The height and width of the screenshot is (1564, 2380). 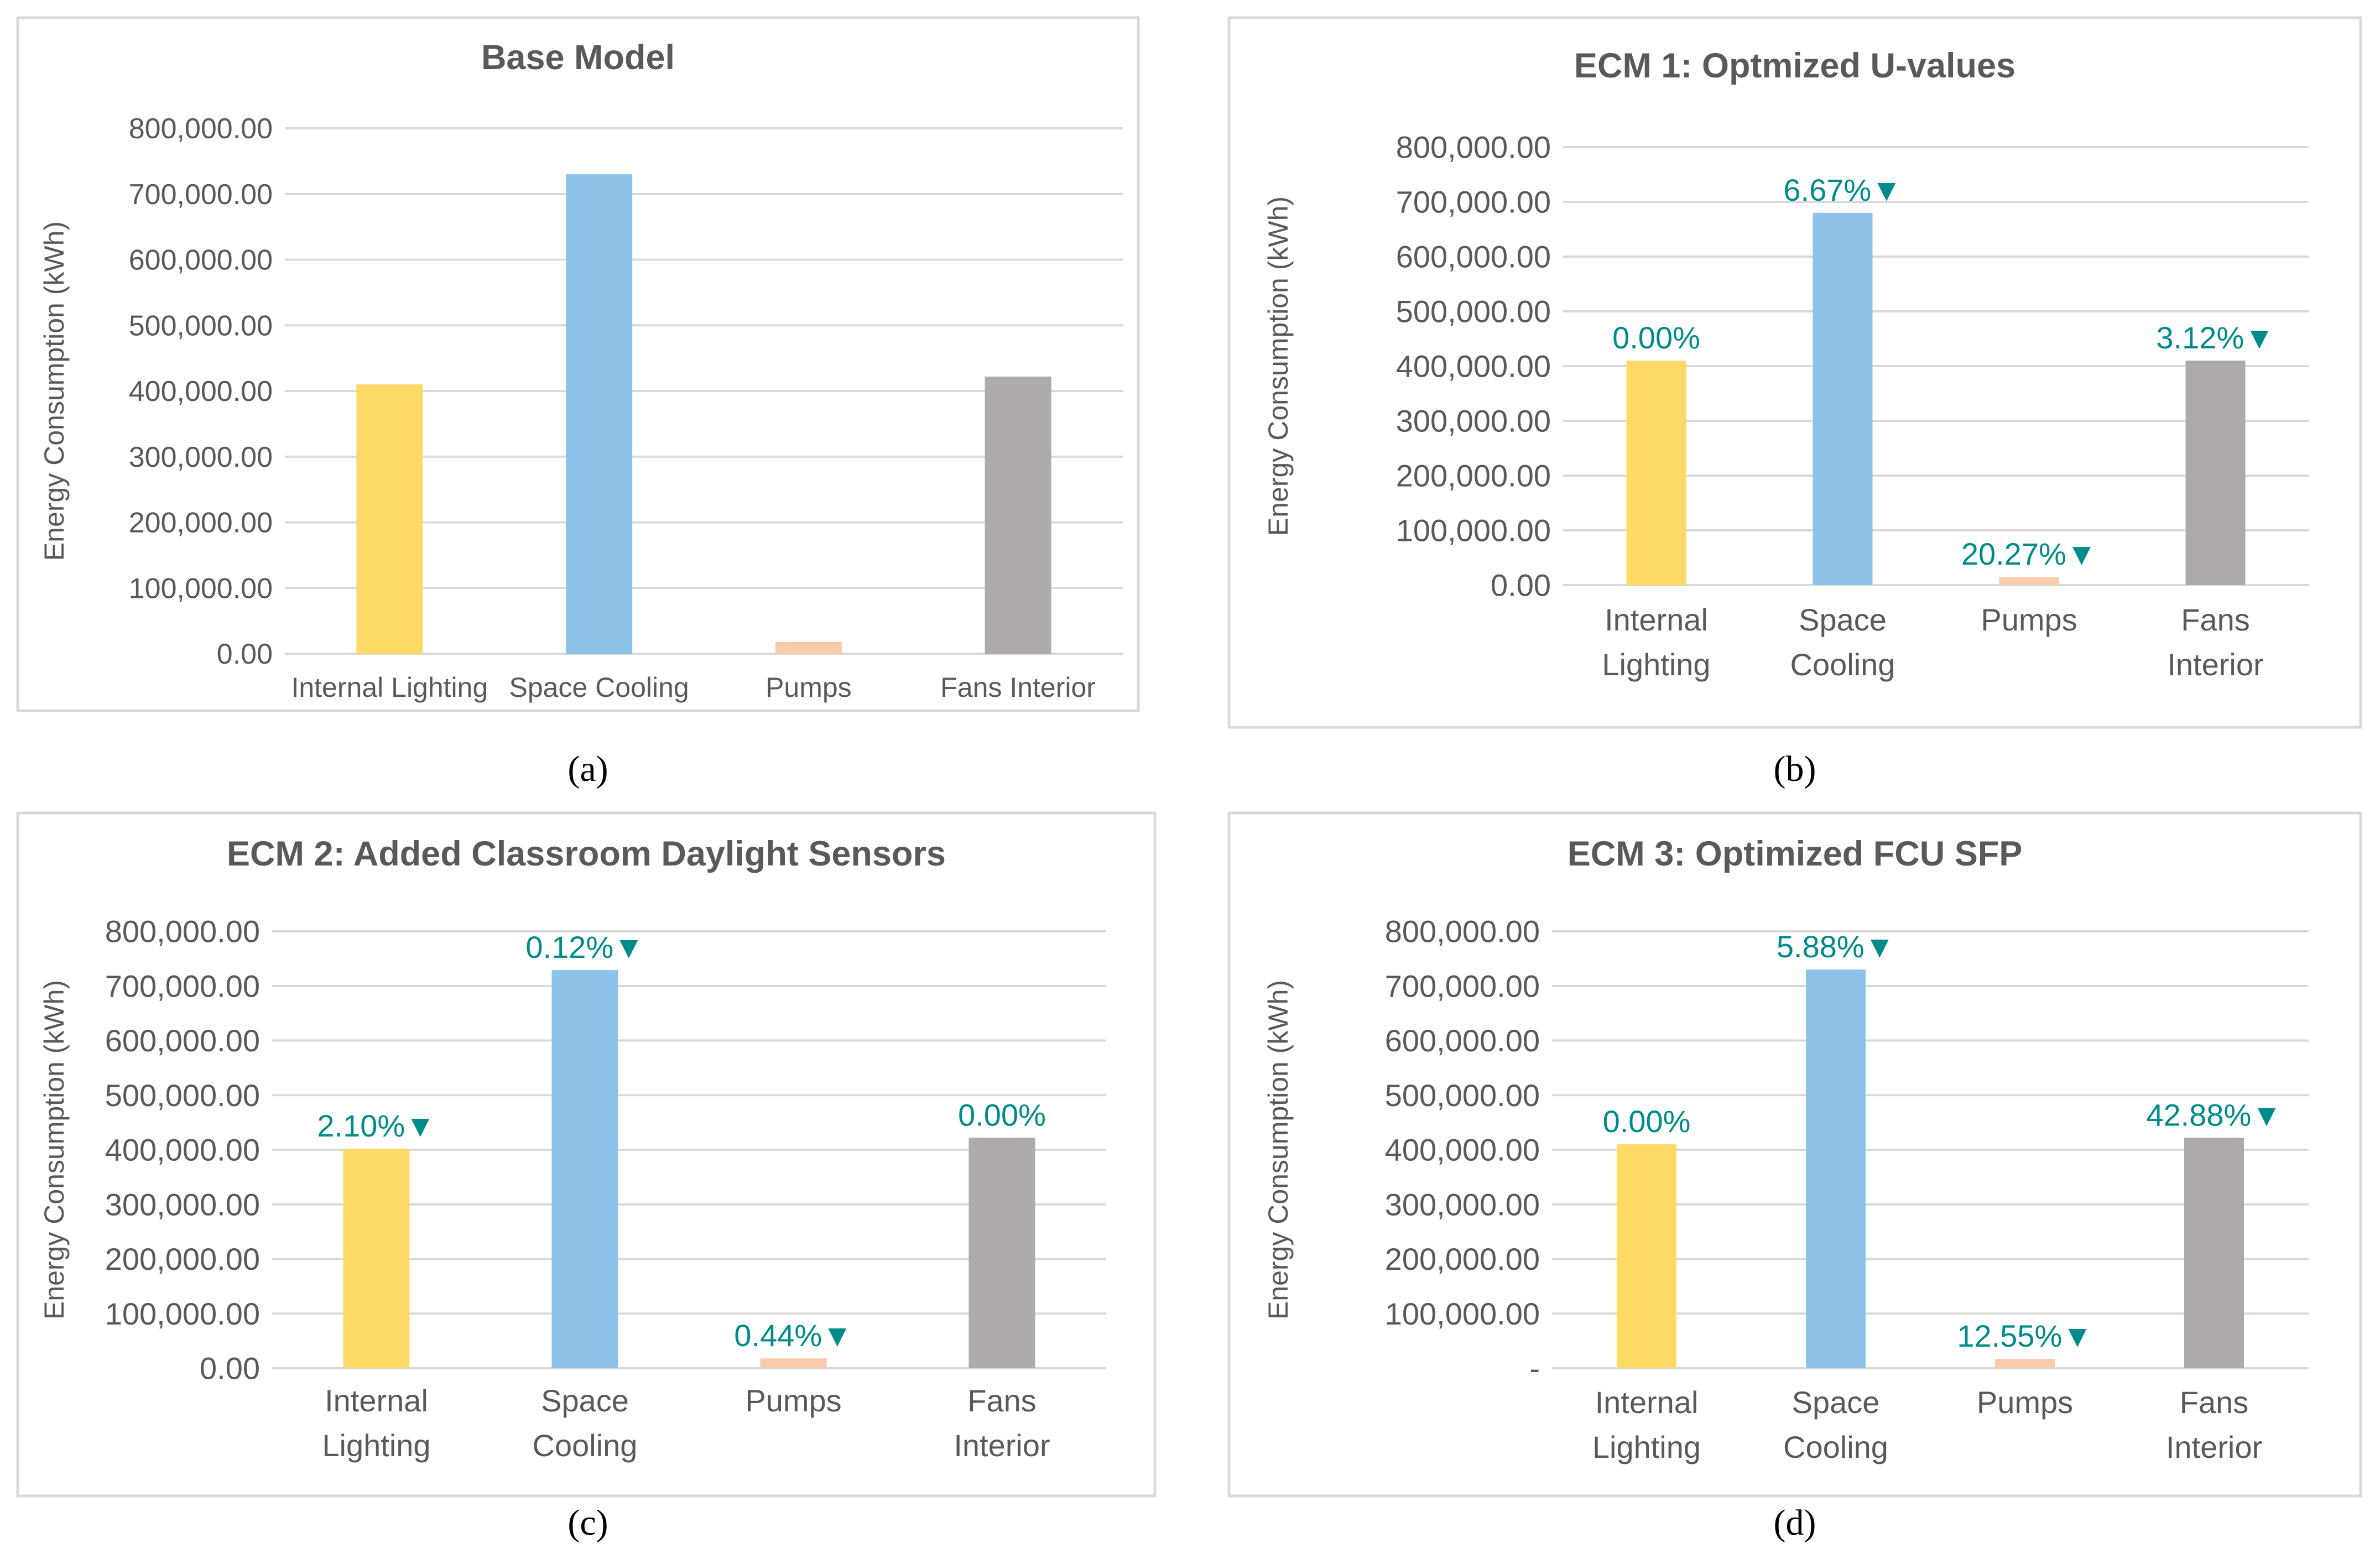 What do you see at coordinates (2215, 337) in the screenshot?
I see `data-label: 3.12%▼` at bounding box center [2215, 337].